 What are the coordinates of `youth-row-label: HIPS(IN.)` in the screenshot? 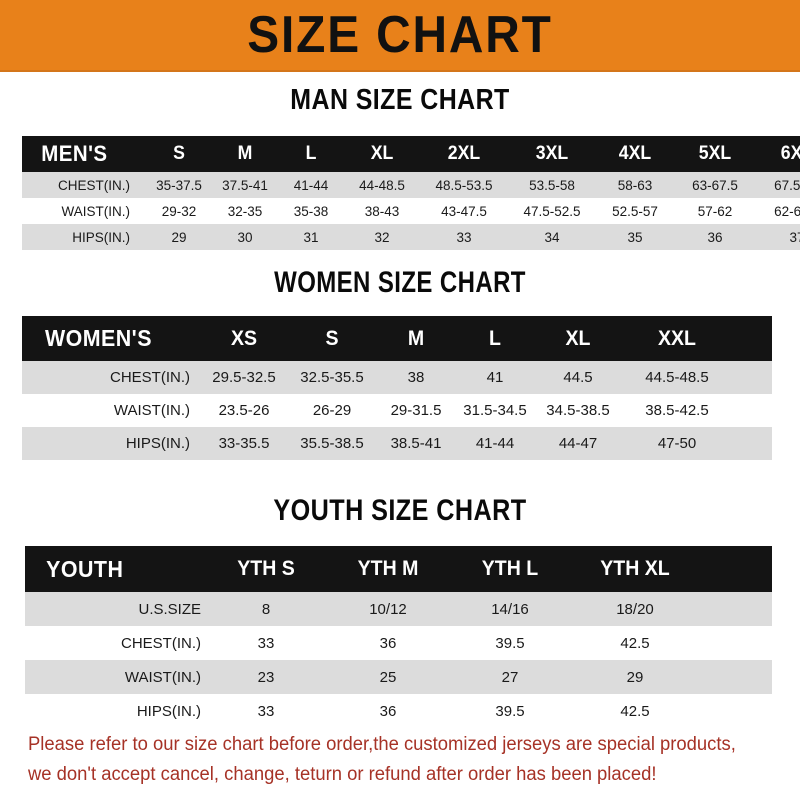 It's located at (168, 711).